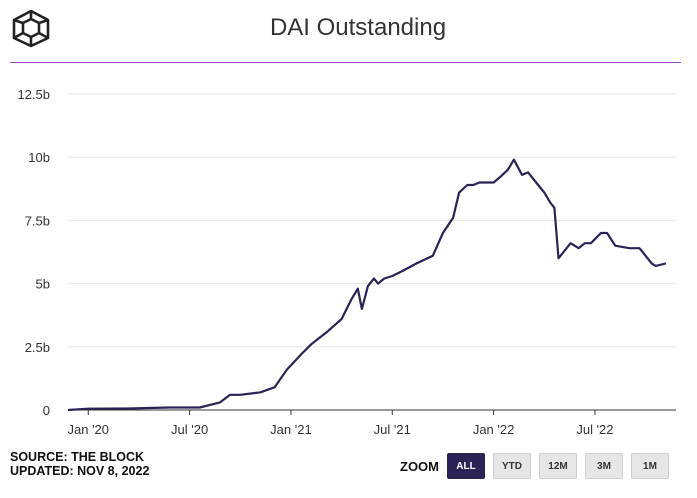 The width and height of the screenshot is (697, 498). I want to click on y-tick-label: 7.5b, so click(37, 220).